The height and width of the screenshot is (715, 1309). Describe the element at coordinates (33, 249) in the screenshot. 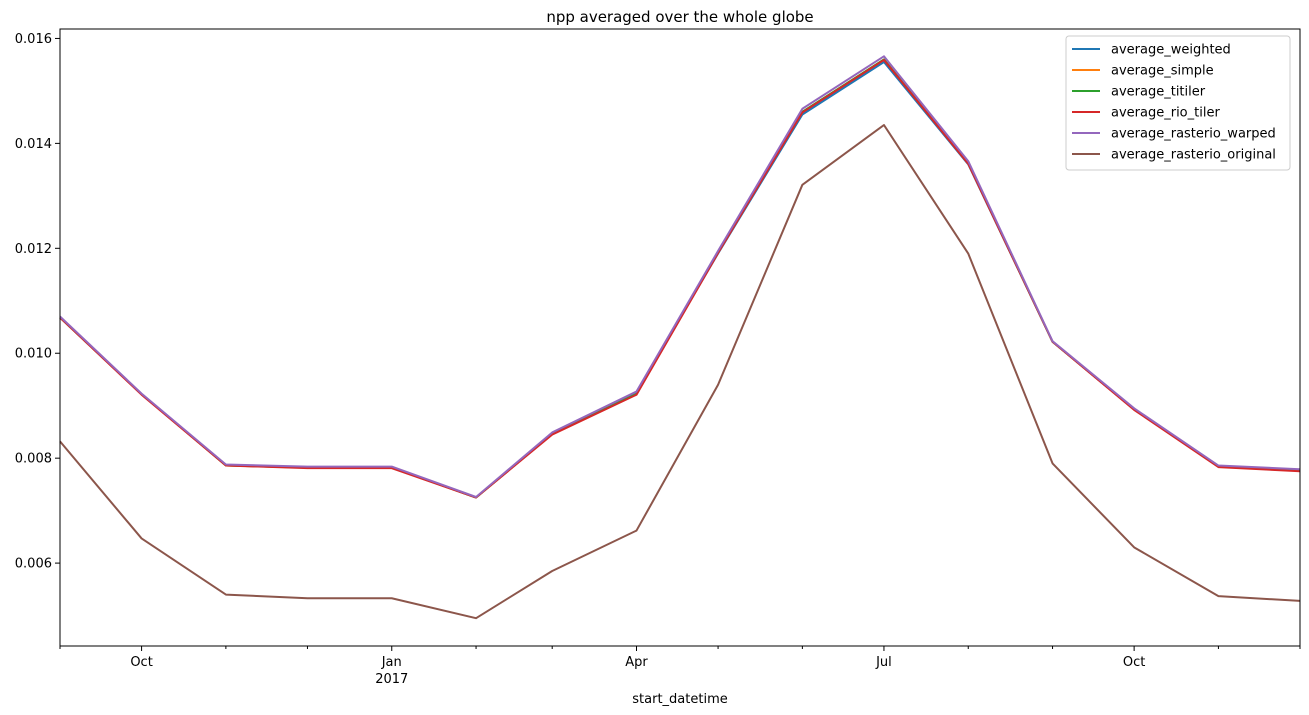

I see `y-tick-label: 0.012` at that location.